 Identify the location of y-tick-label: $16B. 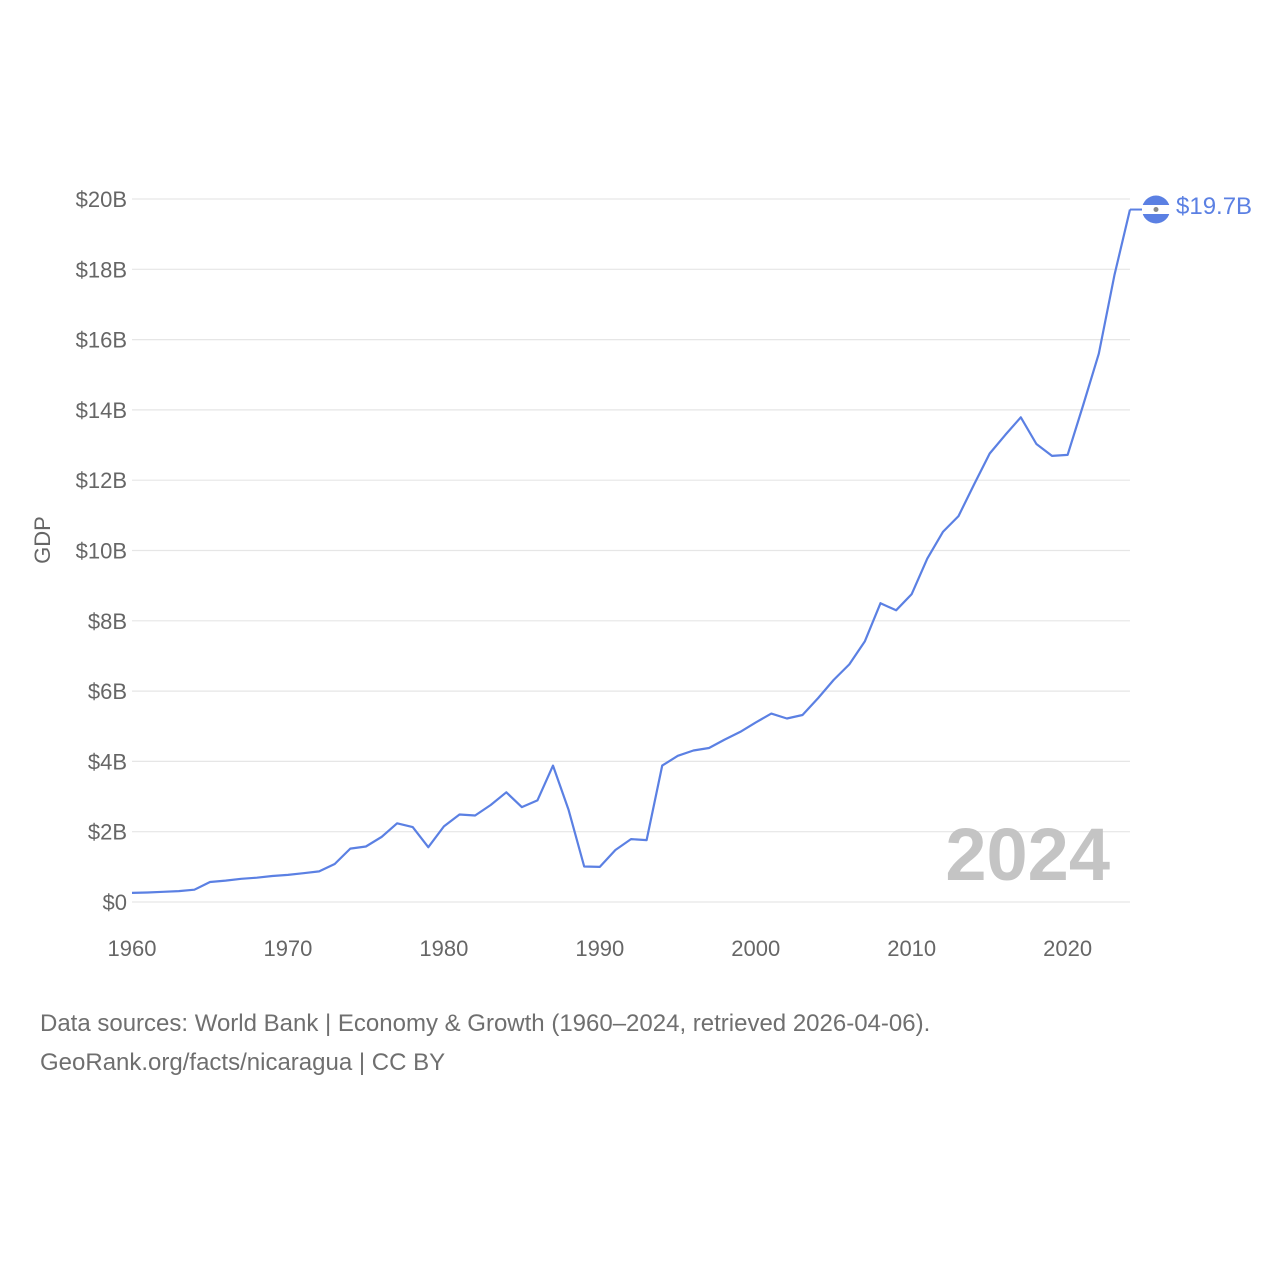
(101, 340).